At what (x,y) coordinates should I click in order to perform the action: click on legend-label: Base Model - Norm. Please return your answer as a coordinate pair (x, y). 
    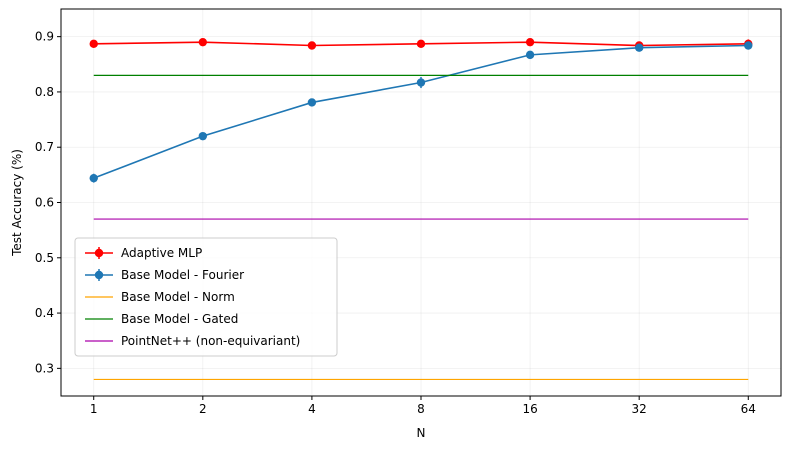
    Looking at the image, I should click on (178, 297).